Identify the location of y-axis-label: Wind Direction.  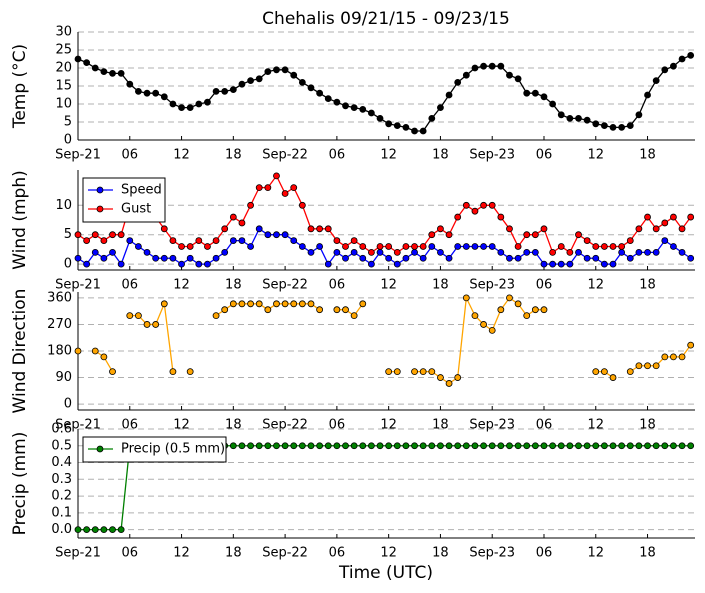
(20, 351).